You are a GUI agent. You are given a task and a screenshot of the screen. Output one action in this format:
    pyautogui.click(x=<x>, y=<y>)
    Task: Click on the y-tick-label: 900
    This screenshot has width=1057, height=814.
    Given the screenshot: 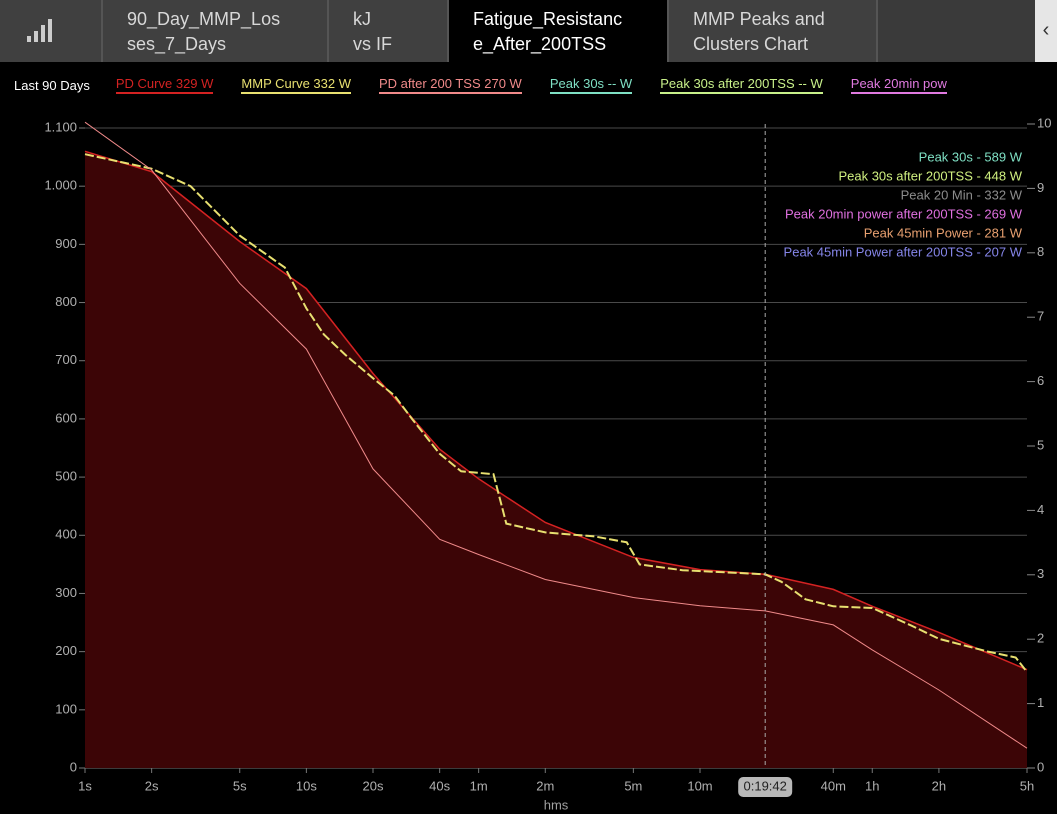 What is the action you would take?
    pyautogui.click(x=66, y=243)
    